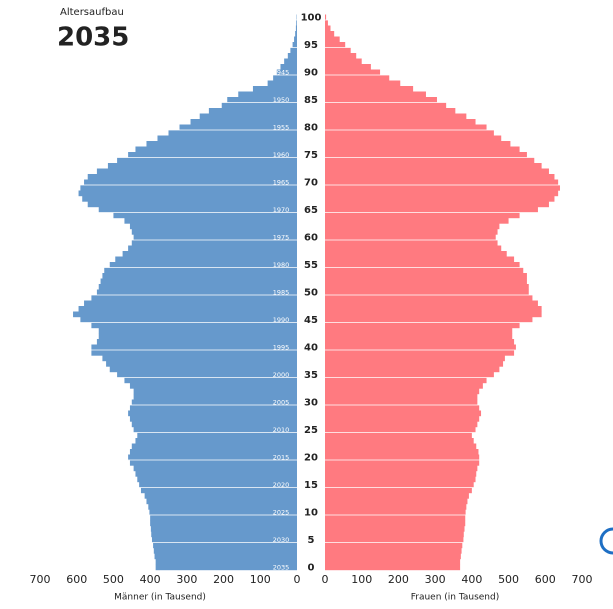 This screenshot has height=609, width=613. Describe the element at coordinates (545, 579) in the screenshot. I see `x-tick-label-right: 600` at that location.